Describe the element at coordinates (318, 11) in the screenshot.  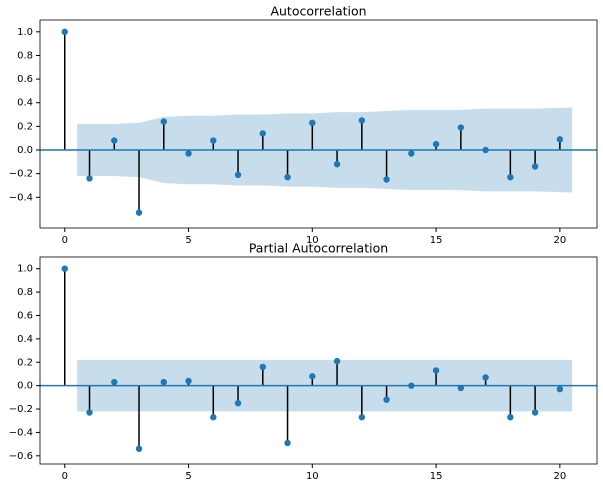
I see `chart-title: Autocorrelation` at that location.